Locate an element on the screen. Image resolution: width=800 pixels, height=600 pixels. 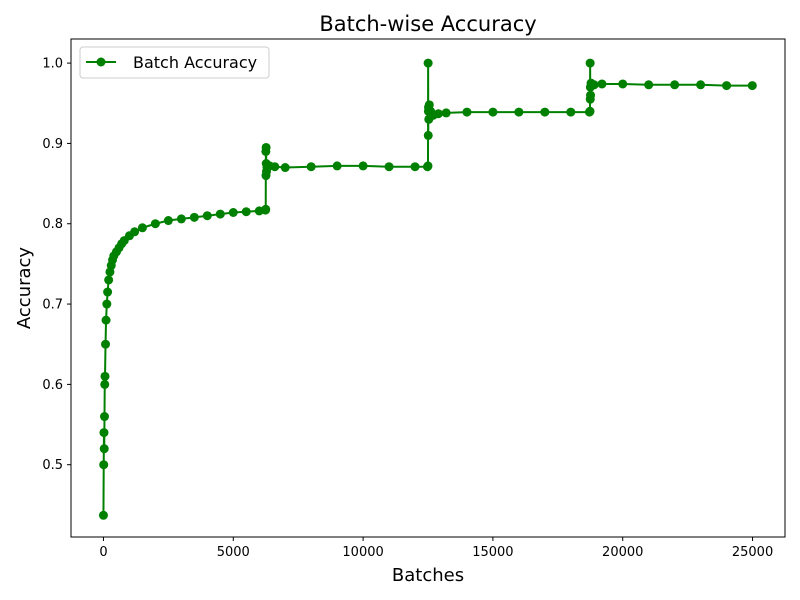
legend: Batch Accuracy is located at coordinates (174, 62).